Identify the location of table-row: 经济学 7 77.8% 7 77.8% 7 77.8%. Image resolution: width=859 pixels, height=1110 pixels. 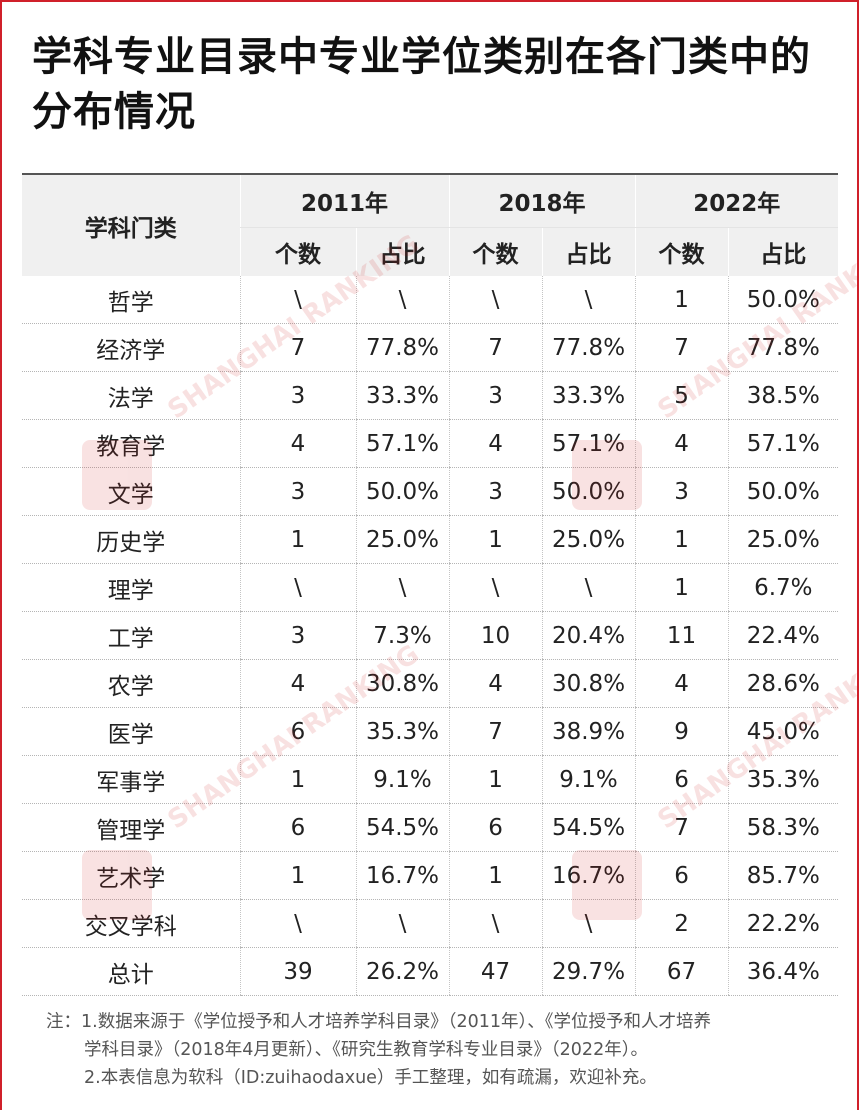
(430, 347).